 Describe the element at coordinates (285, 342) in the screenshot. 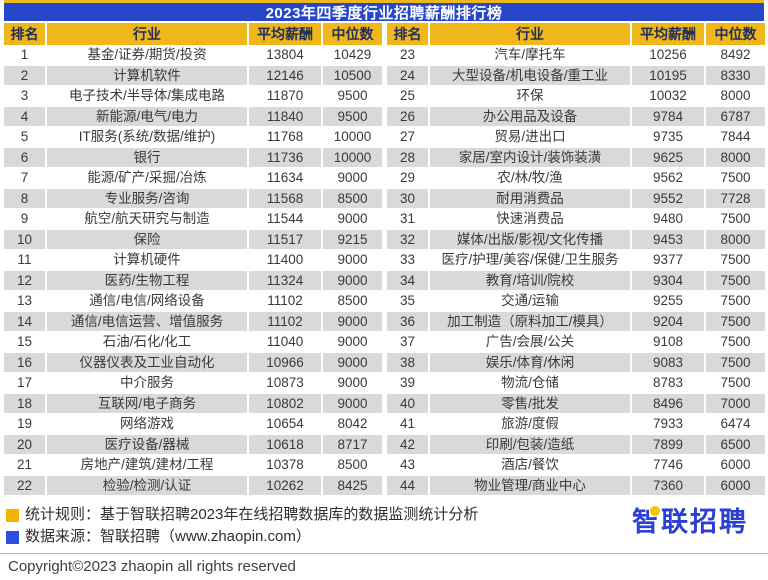

I see `avg-salary-cell: 11040` at that location.